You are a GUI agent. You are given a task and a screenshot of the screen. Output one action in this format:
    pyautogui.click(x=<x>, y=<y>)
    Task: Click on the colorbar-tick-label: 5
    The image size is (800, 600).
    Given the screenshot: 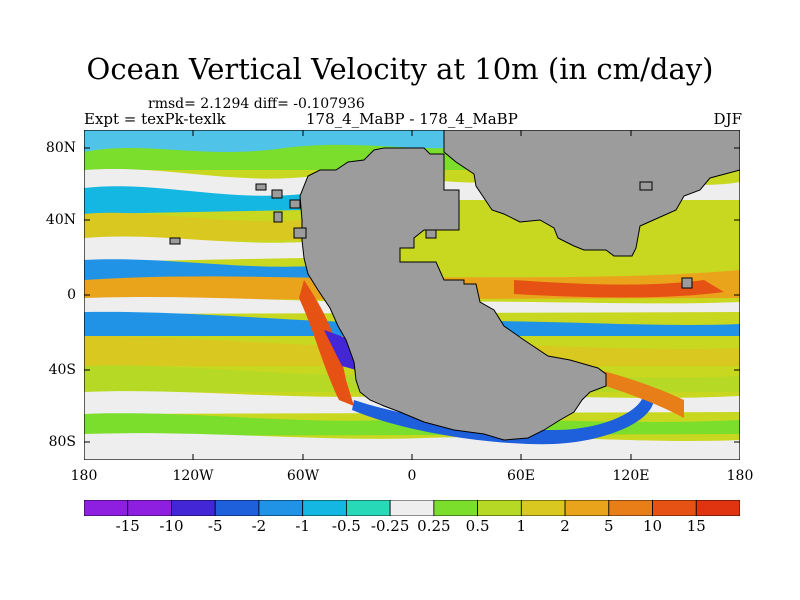 What is the action you would take?
    pyautogui.click(x=609, y=526)
    